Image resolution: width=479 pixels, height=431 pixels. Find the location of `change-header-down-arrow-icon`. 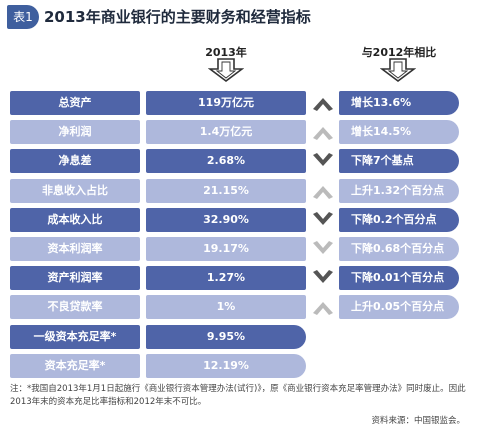

change-header-down-arrow-icon is located at coordinates (398, 70).